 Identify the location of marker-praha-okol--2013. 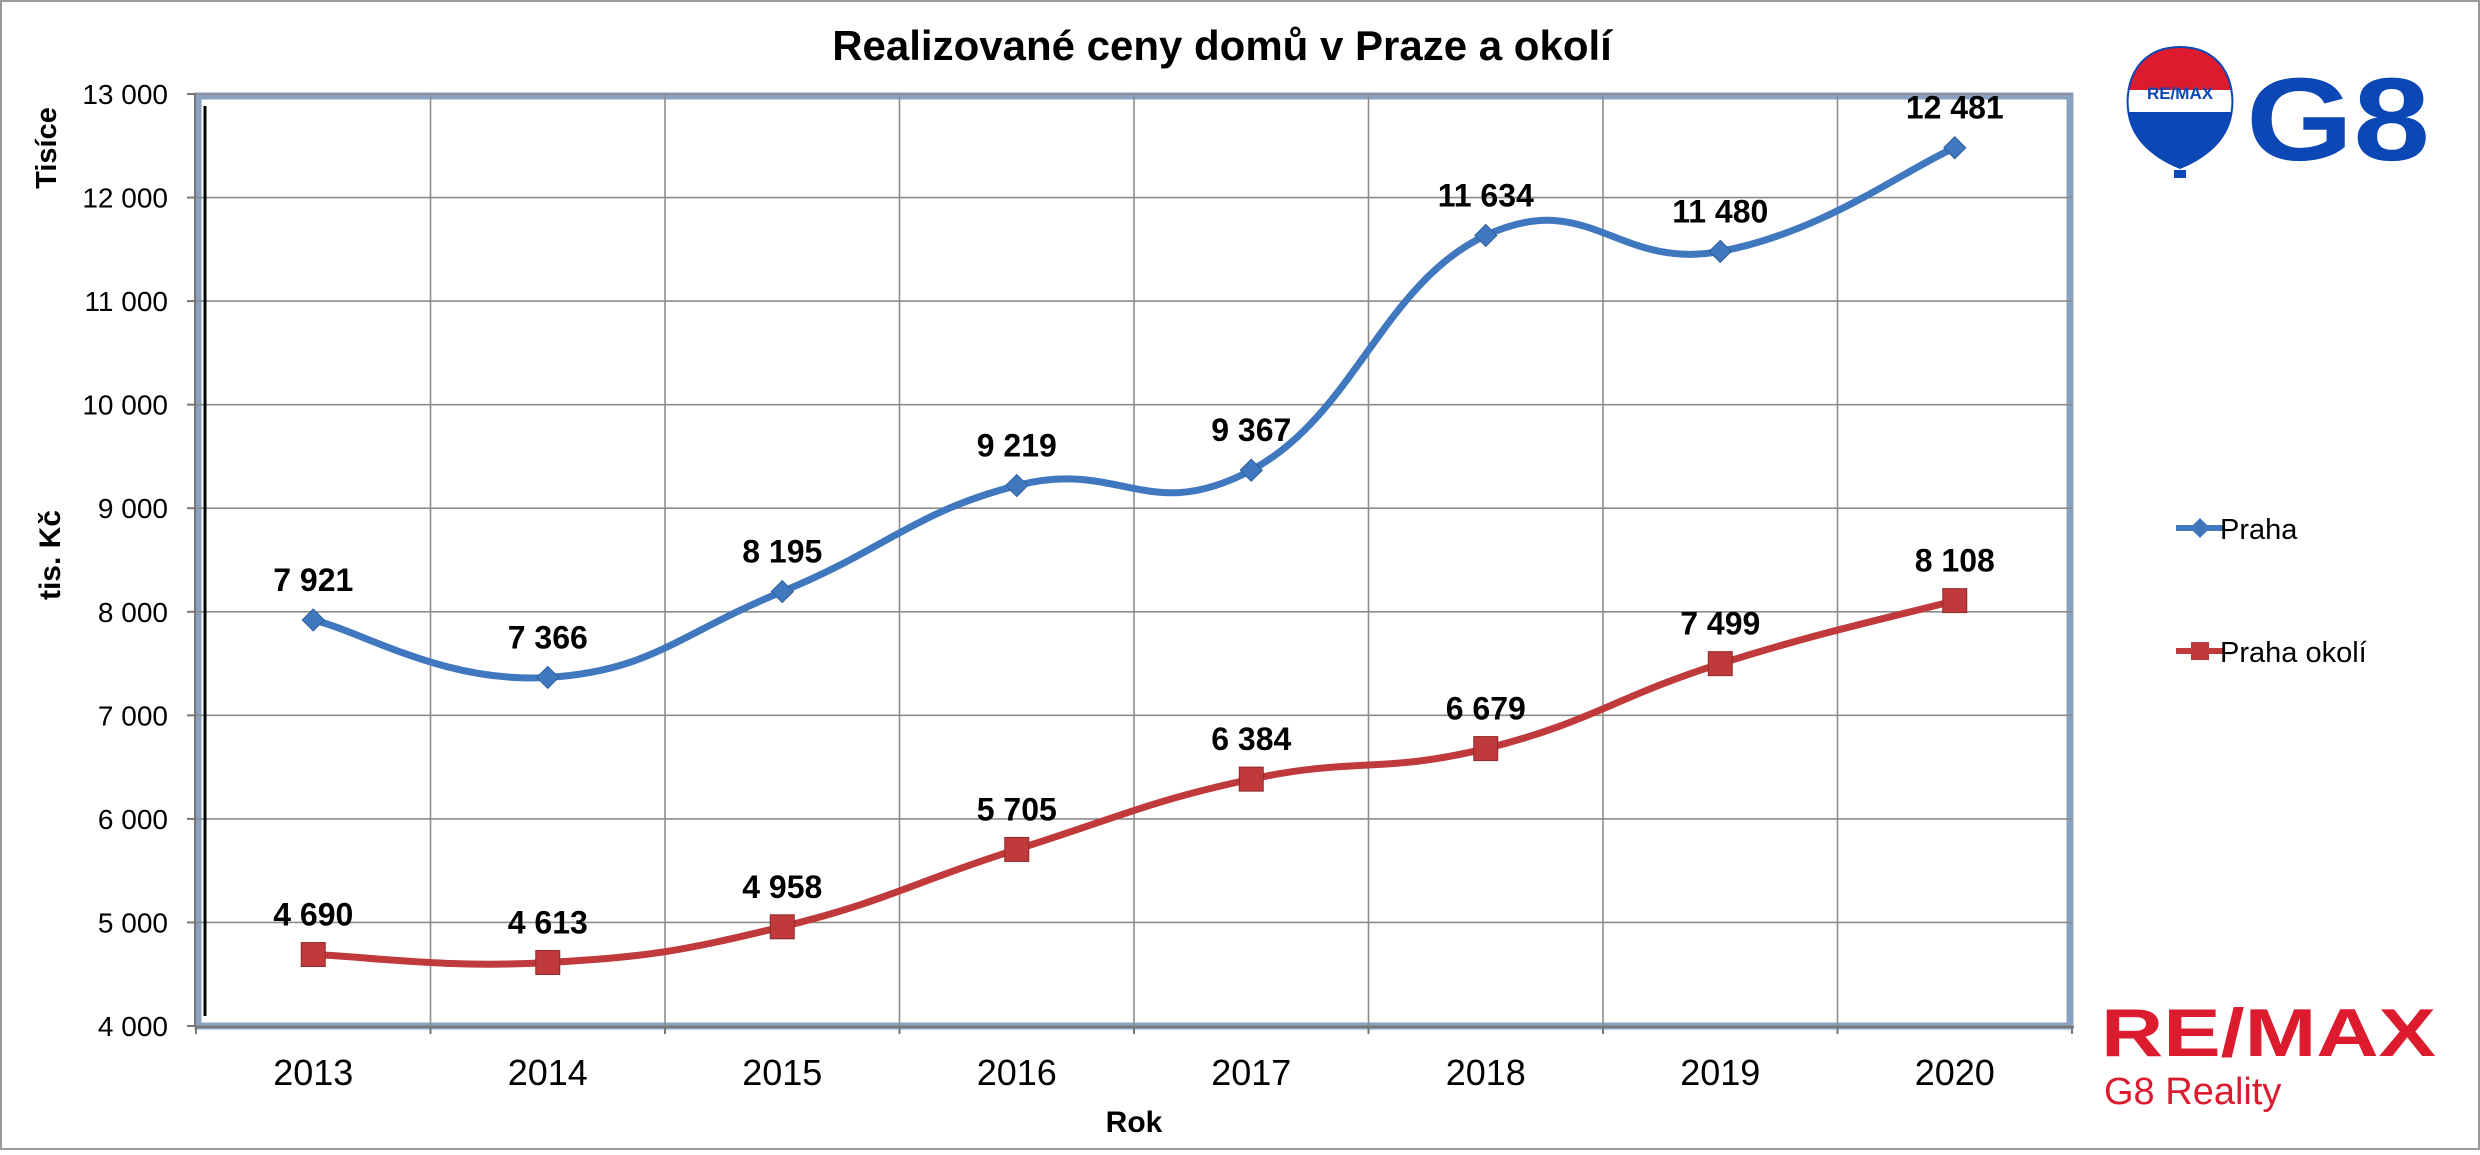
(313, 955).